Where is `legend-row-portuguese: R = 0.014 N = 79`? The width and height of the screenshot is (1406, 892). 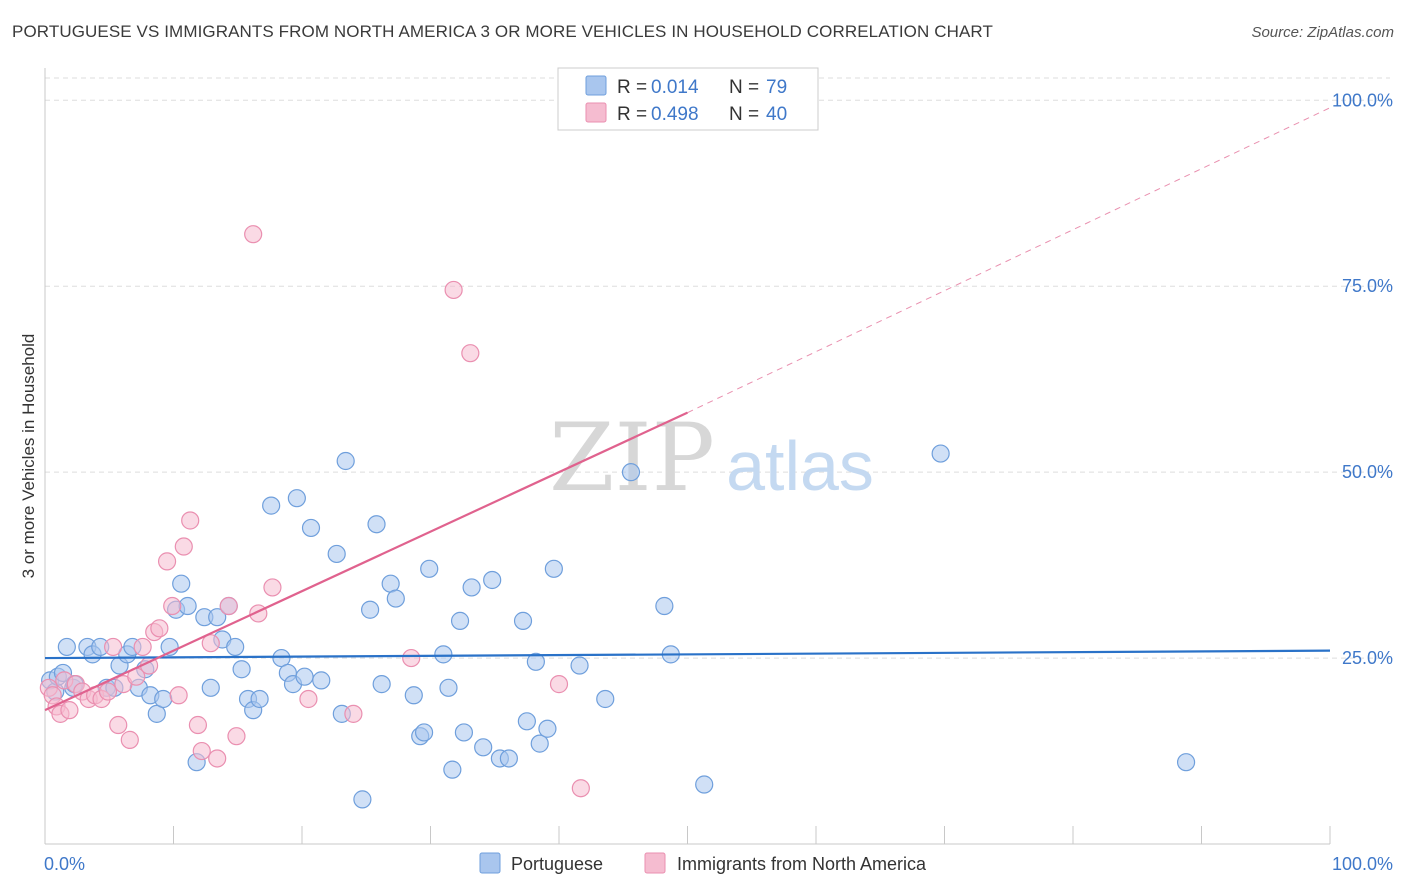 legend-row-portuguese: R = 0.014 N = 79 is located at coordinates (686, 86).